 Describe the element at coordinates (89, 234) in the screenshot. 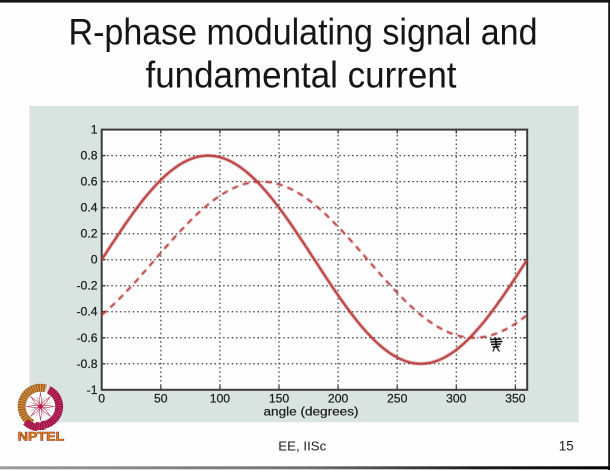

I see `svg-text: 0.2` at that location.